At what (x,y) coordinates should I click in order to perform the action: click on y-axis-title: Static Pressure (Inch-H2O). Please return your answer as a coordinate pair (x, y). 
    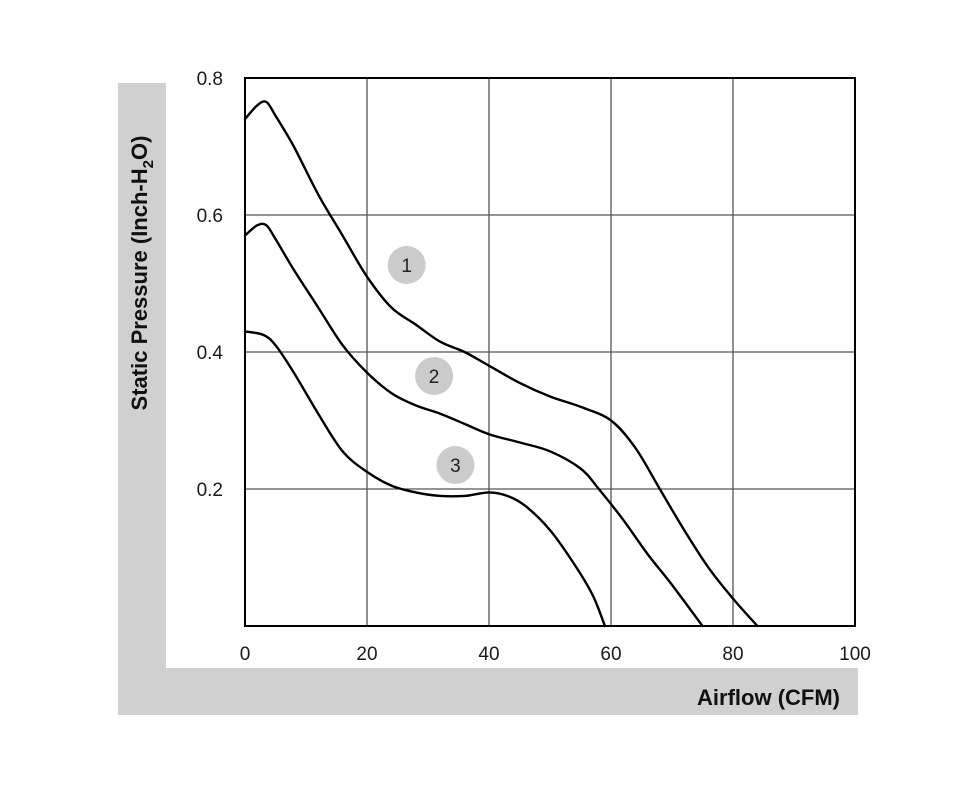
    Looking at the image, I should click on (142, 273).